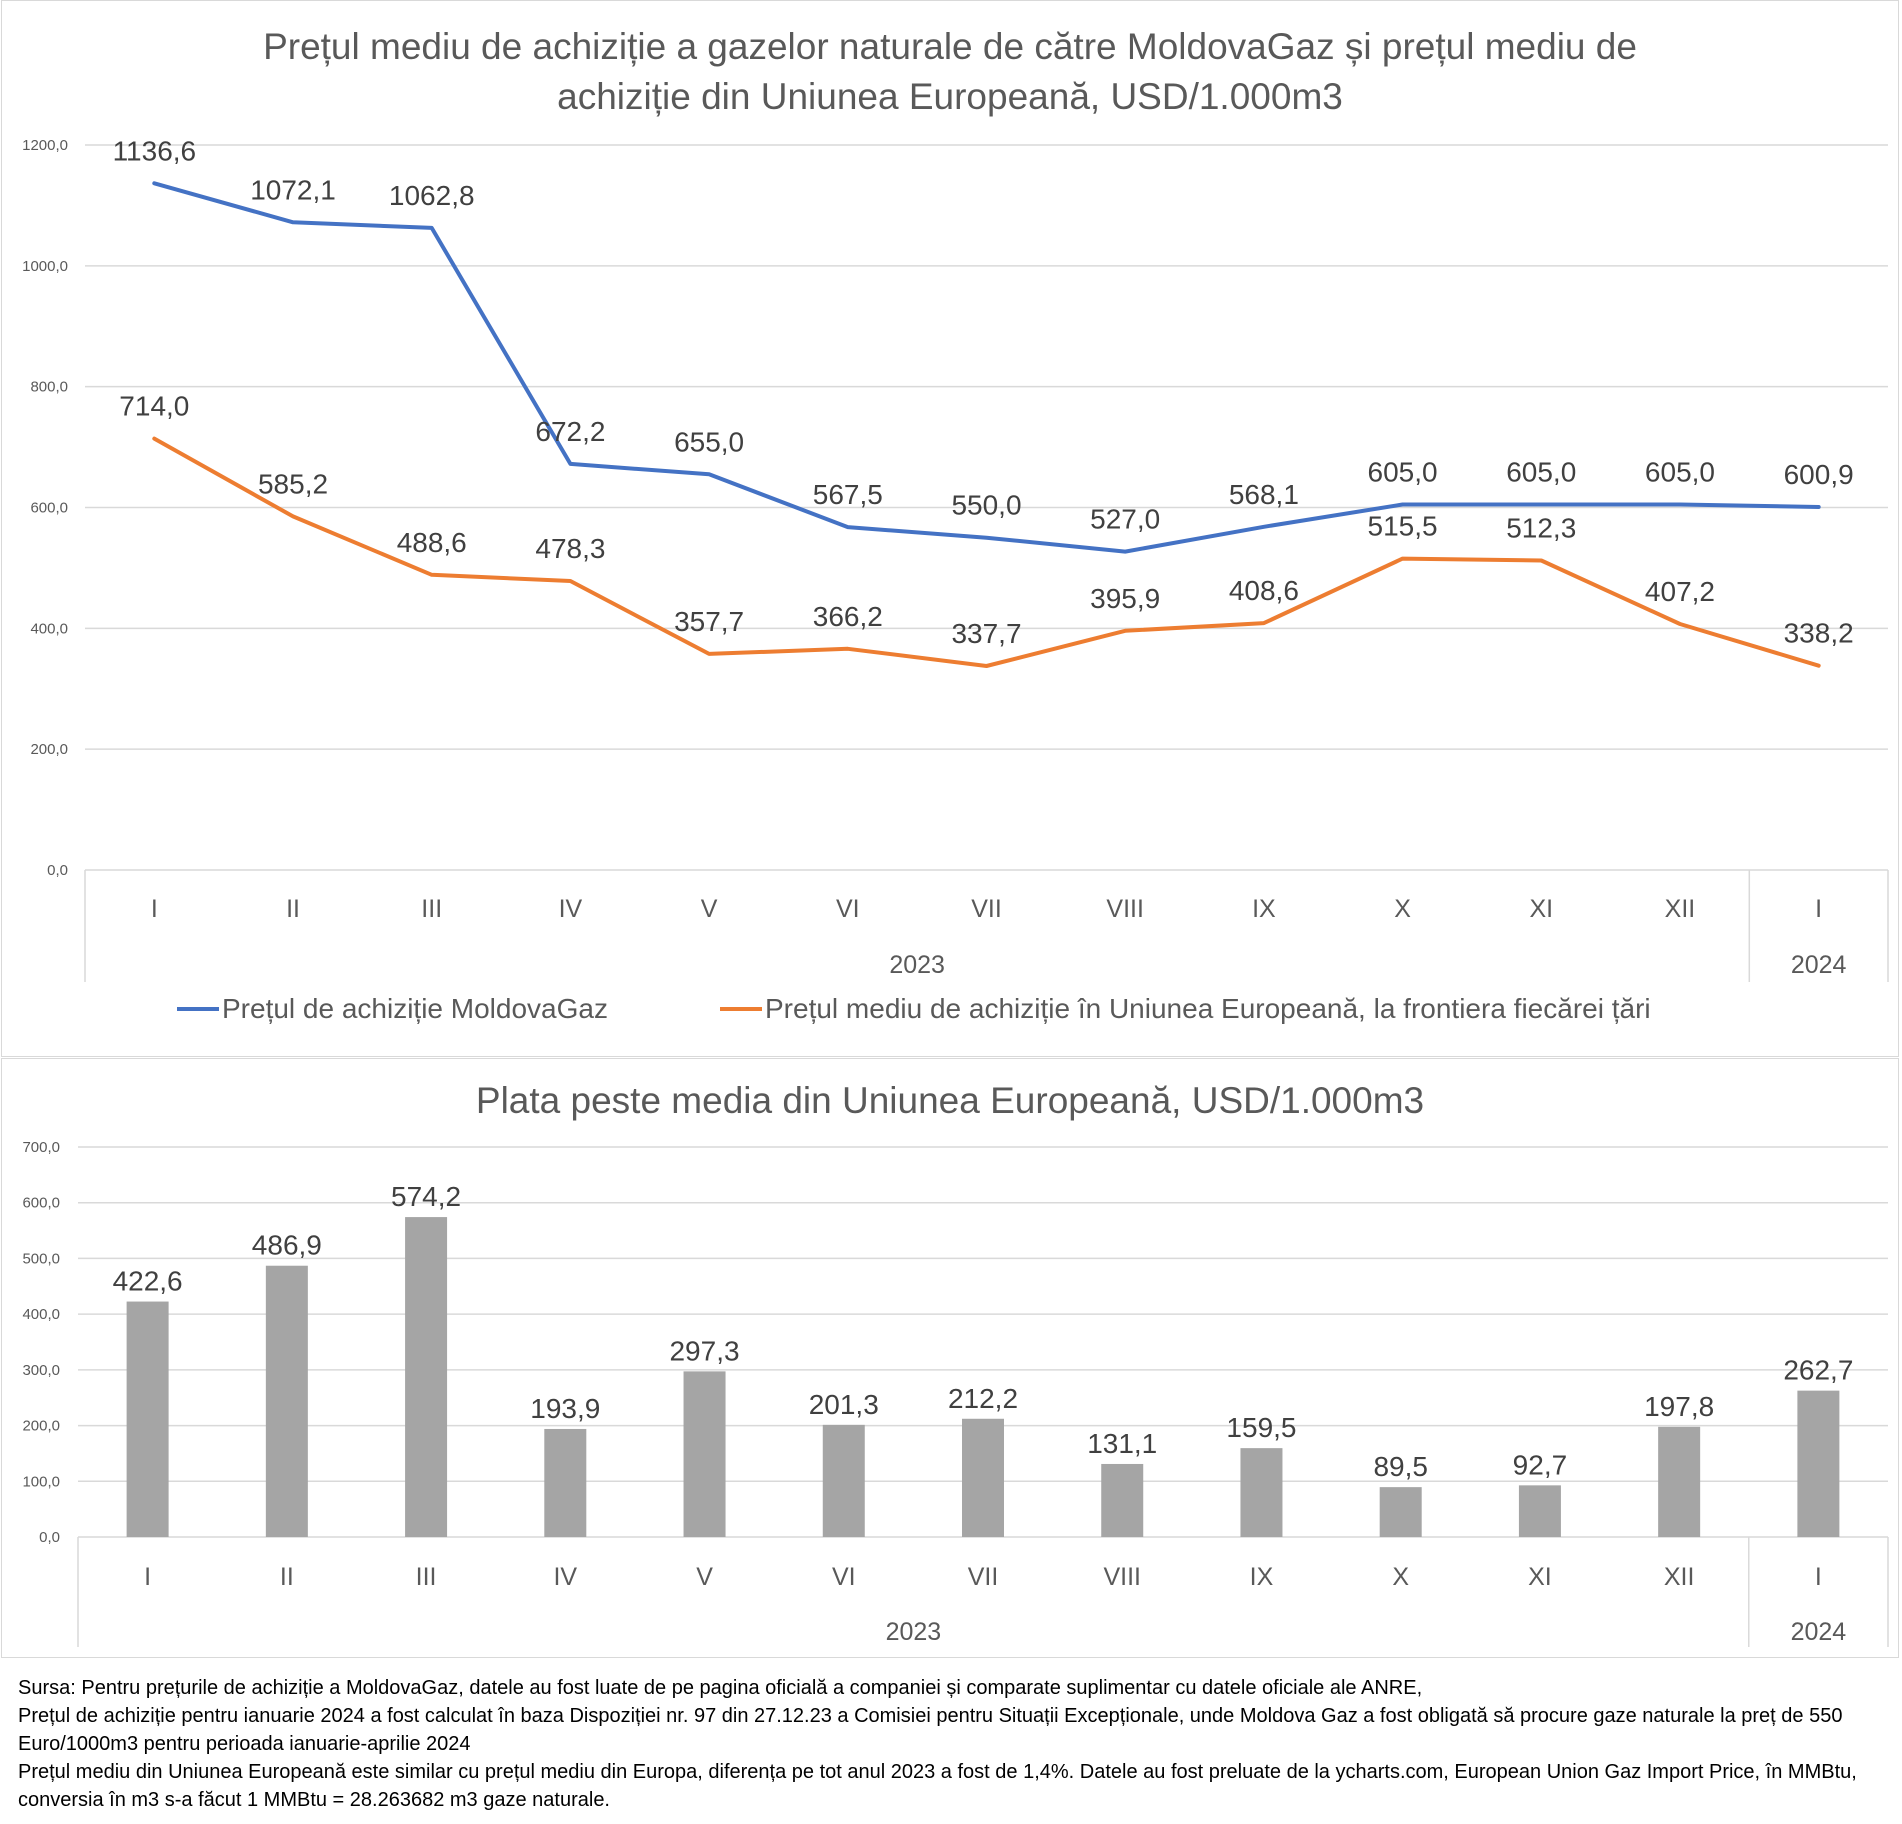  What do you see at coordinates (1125, 598) in the screenshot?
I see `data-label: 395,9` at bounding box center [1125, 598].